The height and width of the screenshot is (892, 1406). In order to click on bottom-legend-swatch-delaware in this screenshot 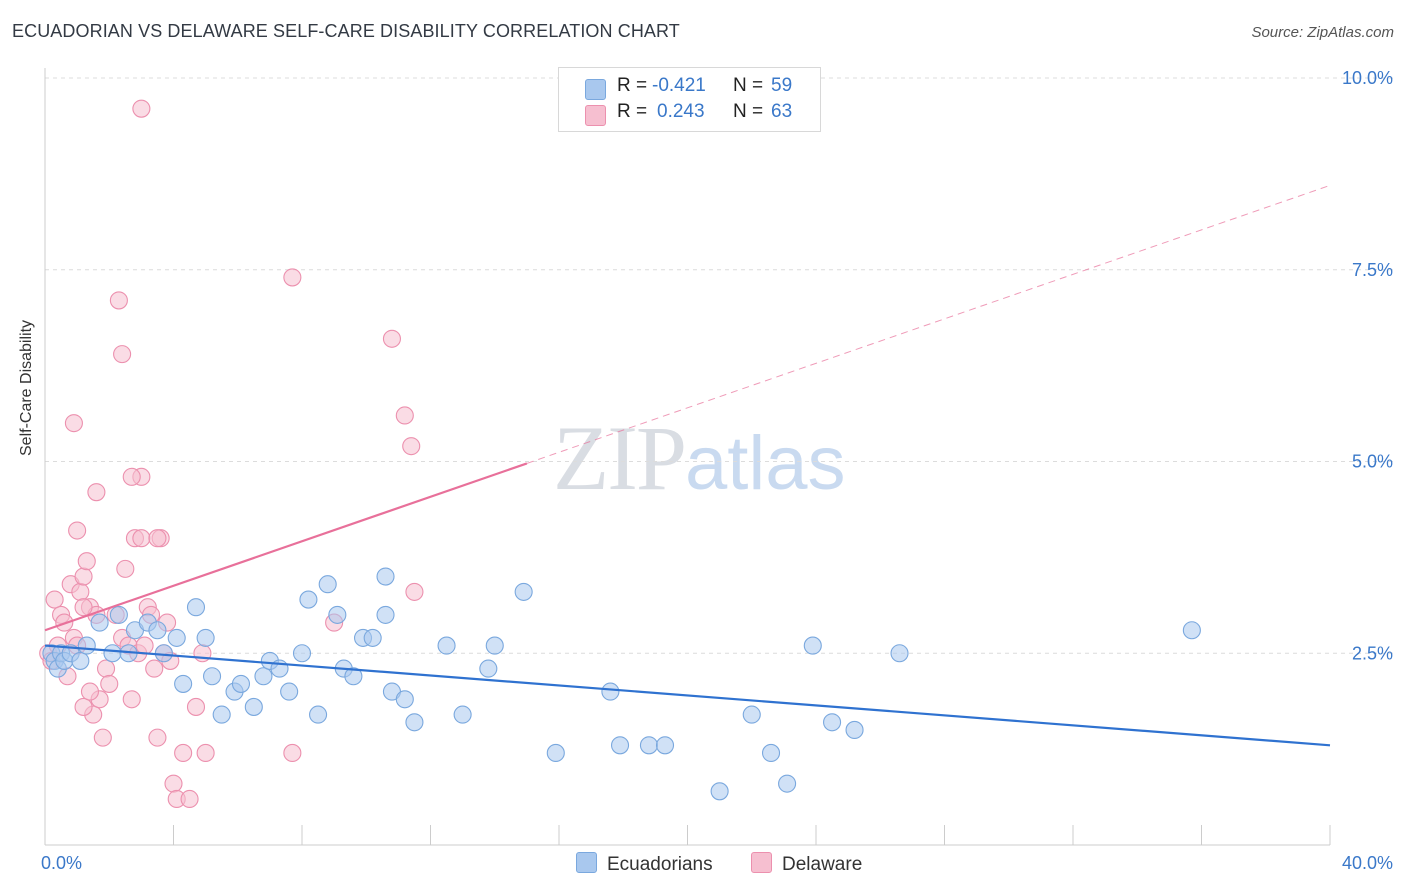, I will do `click(761, 862)`.